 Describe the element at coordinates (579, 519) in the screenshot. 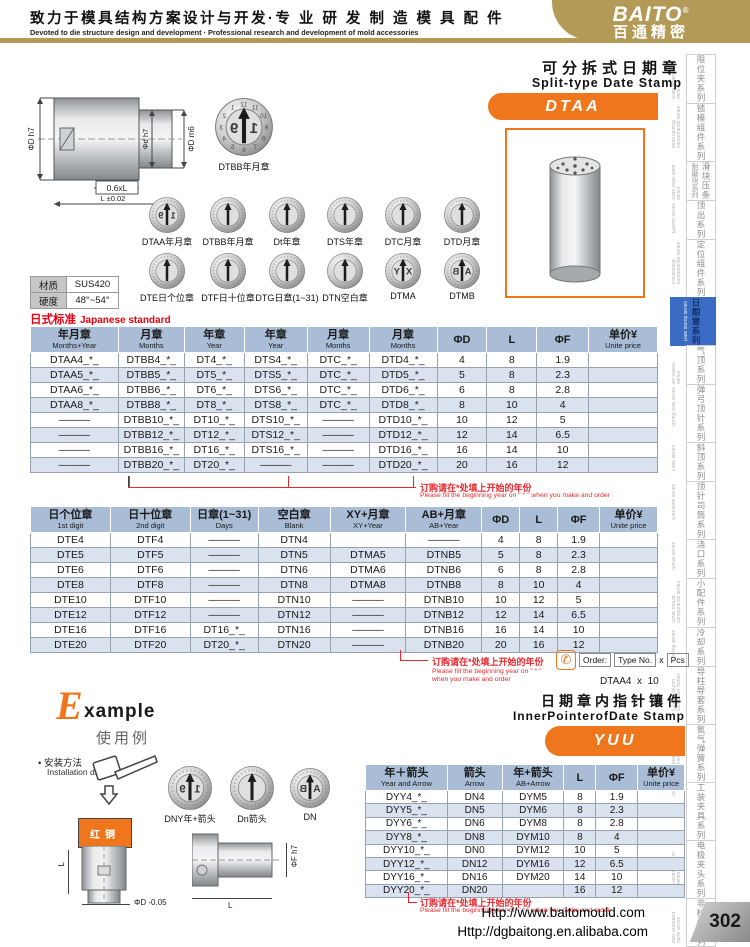

I see `column-header: ΦF` at that location.